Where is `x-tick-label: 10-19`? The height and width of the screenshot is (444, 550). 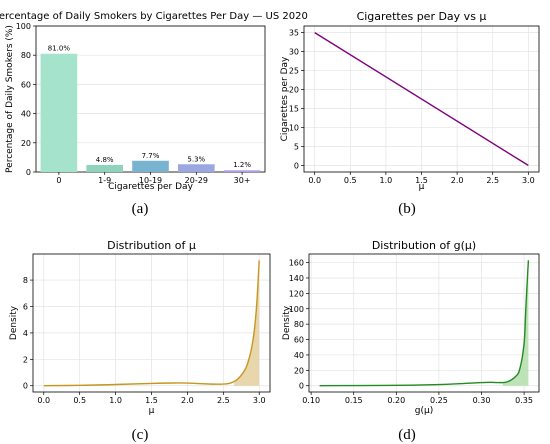 x-tick-label: 10-19 is located at coordinates (150, 180).